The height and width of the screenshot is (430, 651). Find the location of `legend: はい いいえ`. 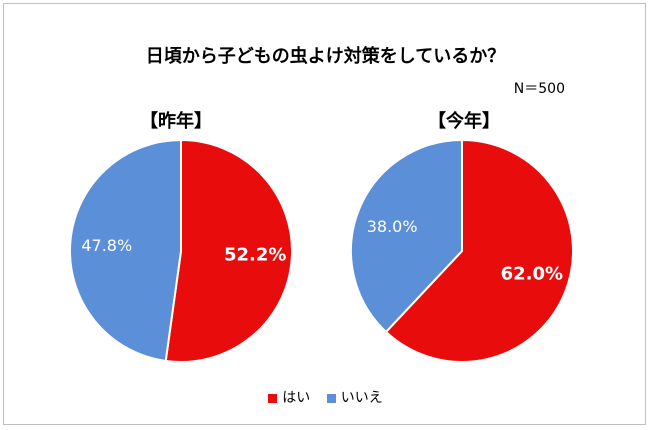

legend: はい いいえ is located at coordinates (325, 397).